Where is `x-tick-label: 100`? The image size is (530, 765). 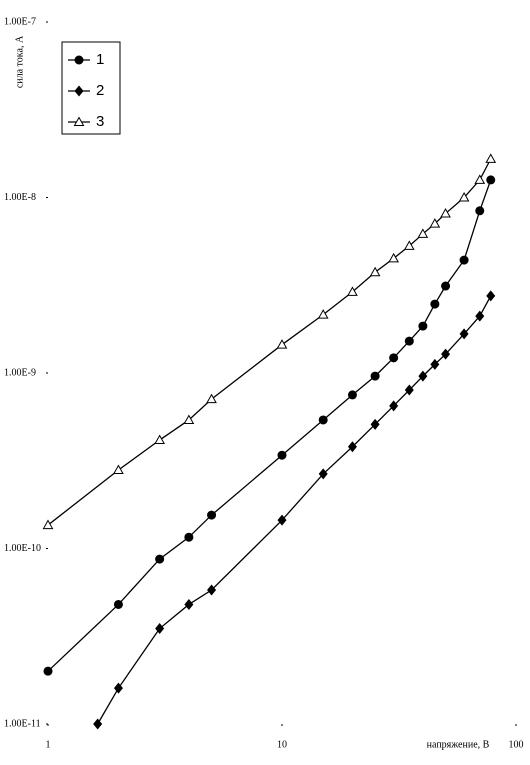 x-tick-label: 100 is located at coordinates (516, 744).